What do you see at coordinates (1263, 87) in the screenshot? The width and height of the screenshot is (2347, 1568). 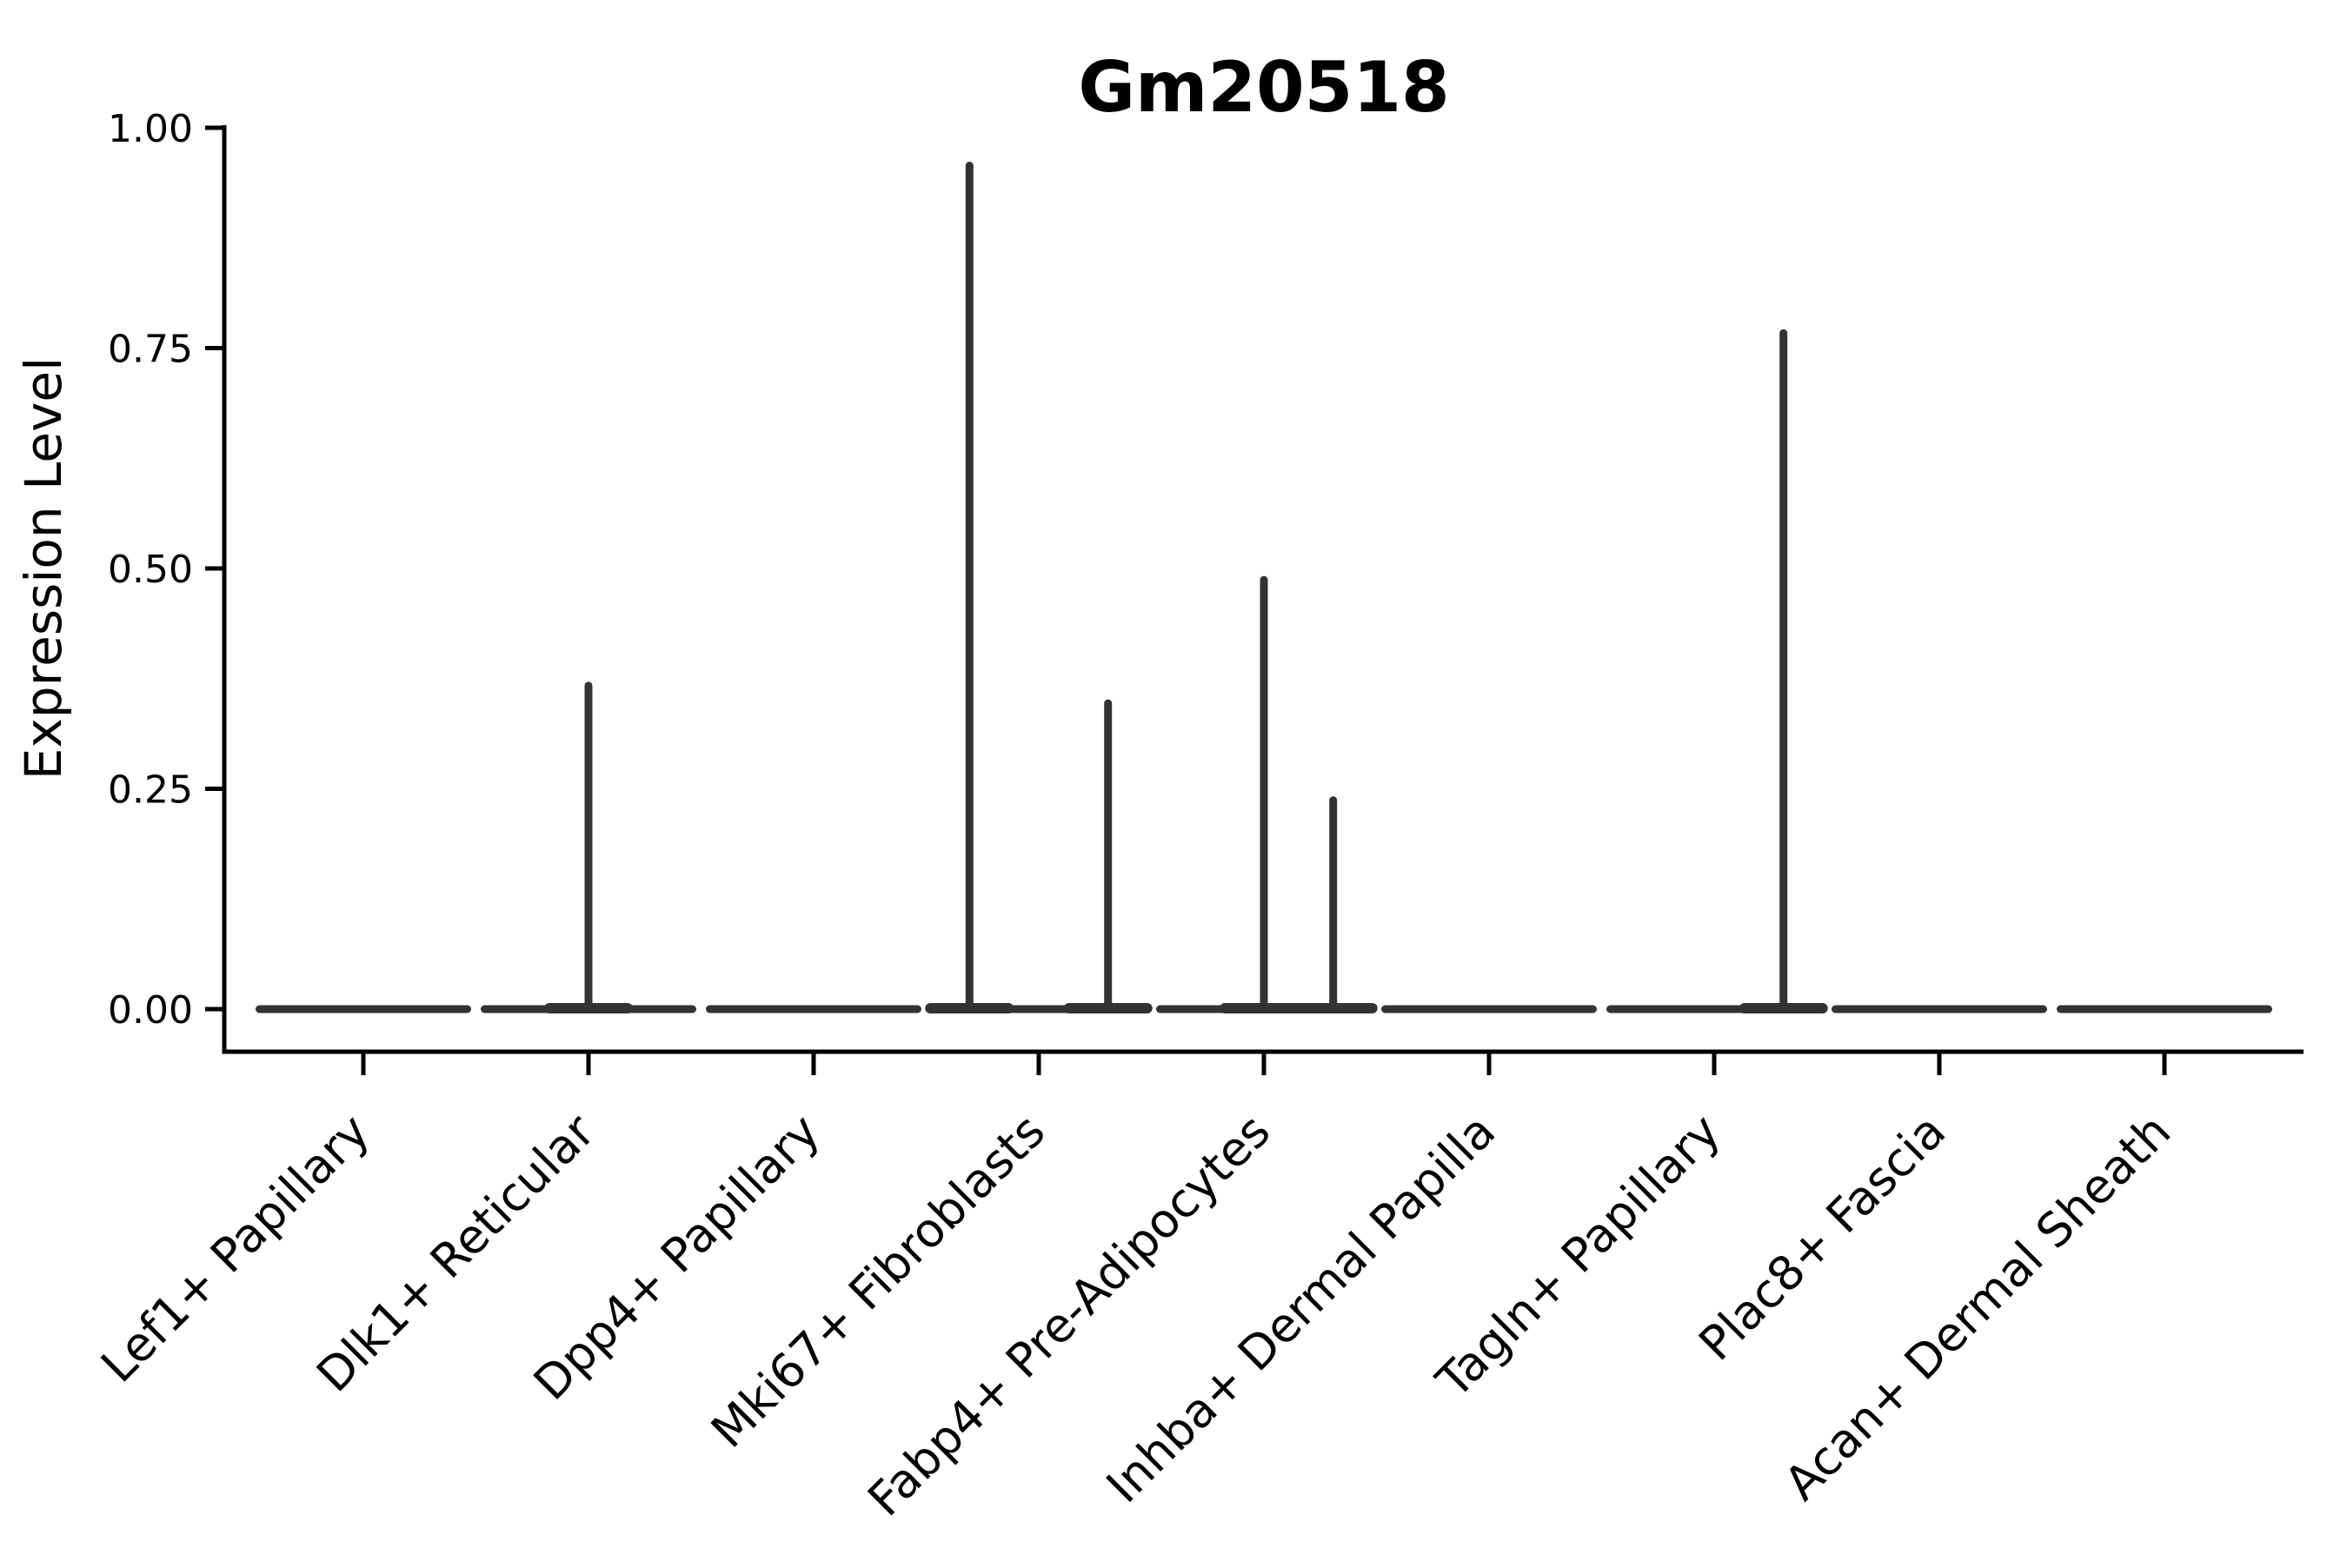 I see `chart-title: Gm20518` at bounding box center [1263, 87].